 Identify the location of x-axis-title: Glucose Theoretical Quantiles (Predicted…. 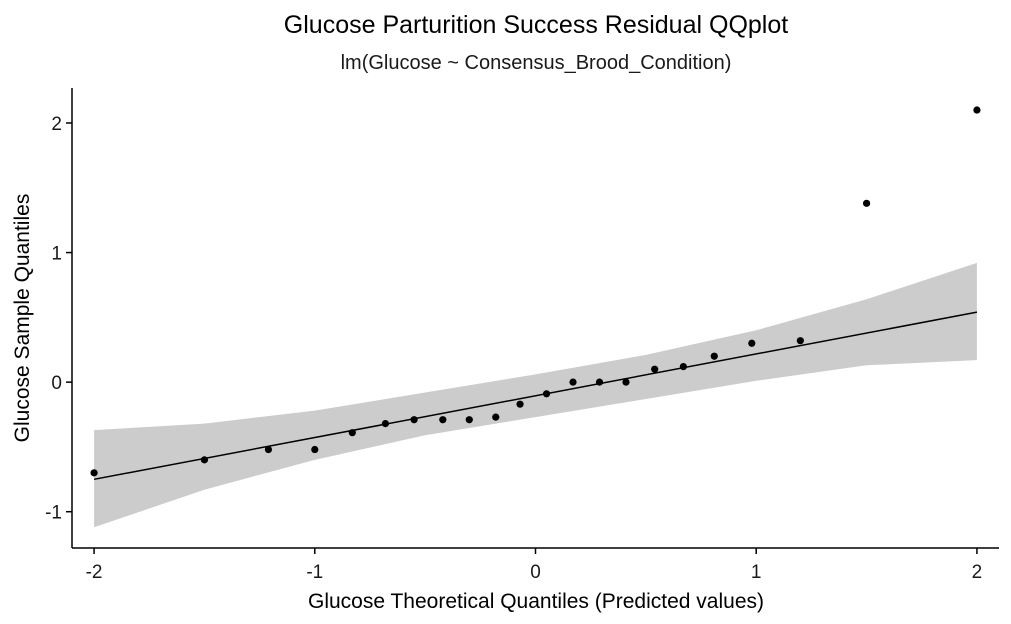
(536, 601).